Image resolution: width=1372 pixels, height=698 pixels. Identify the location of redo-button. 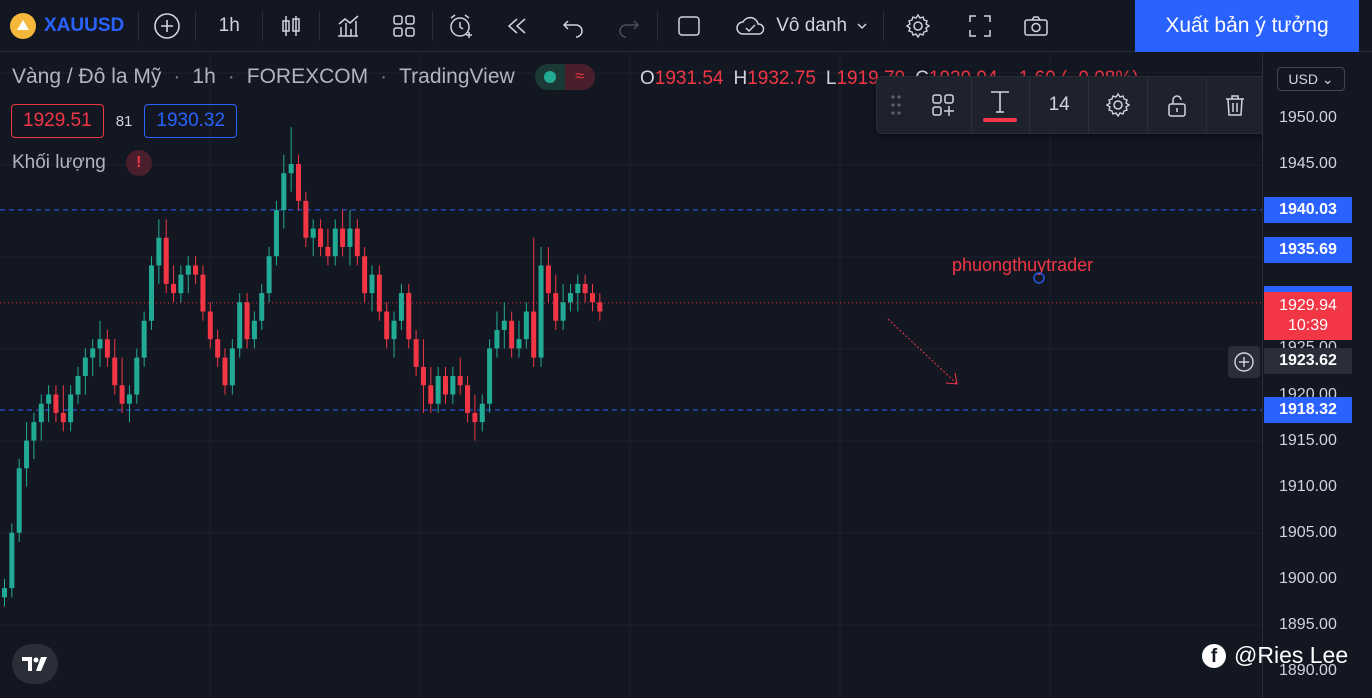
(629, 26).